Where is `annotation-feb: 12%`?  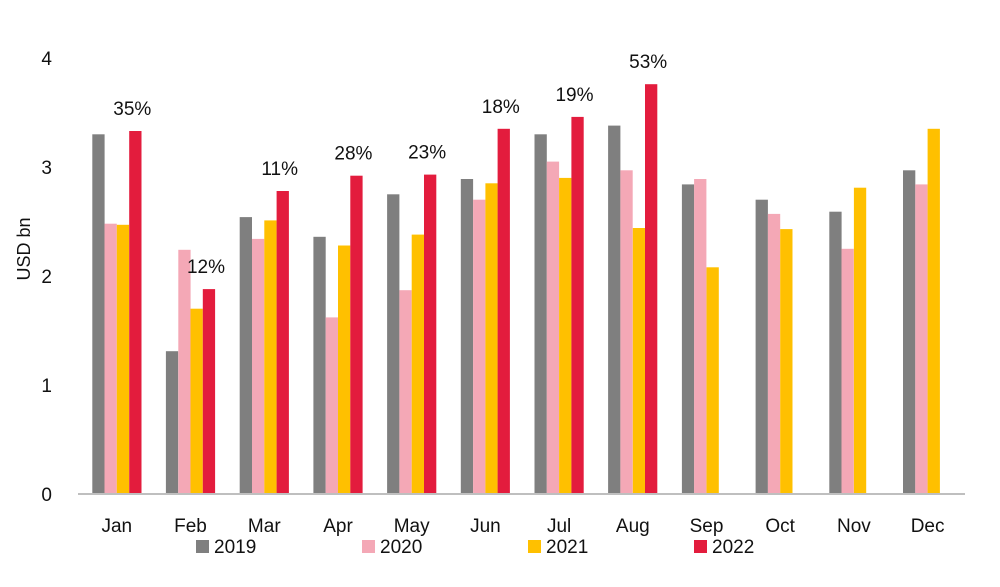 annotation-feb: 12% is located at coordinates (206, 267).